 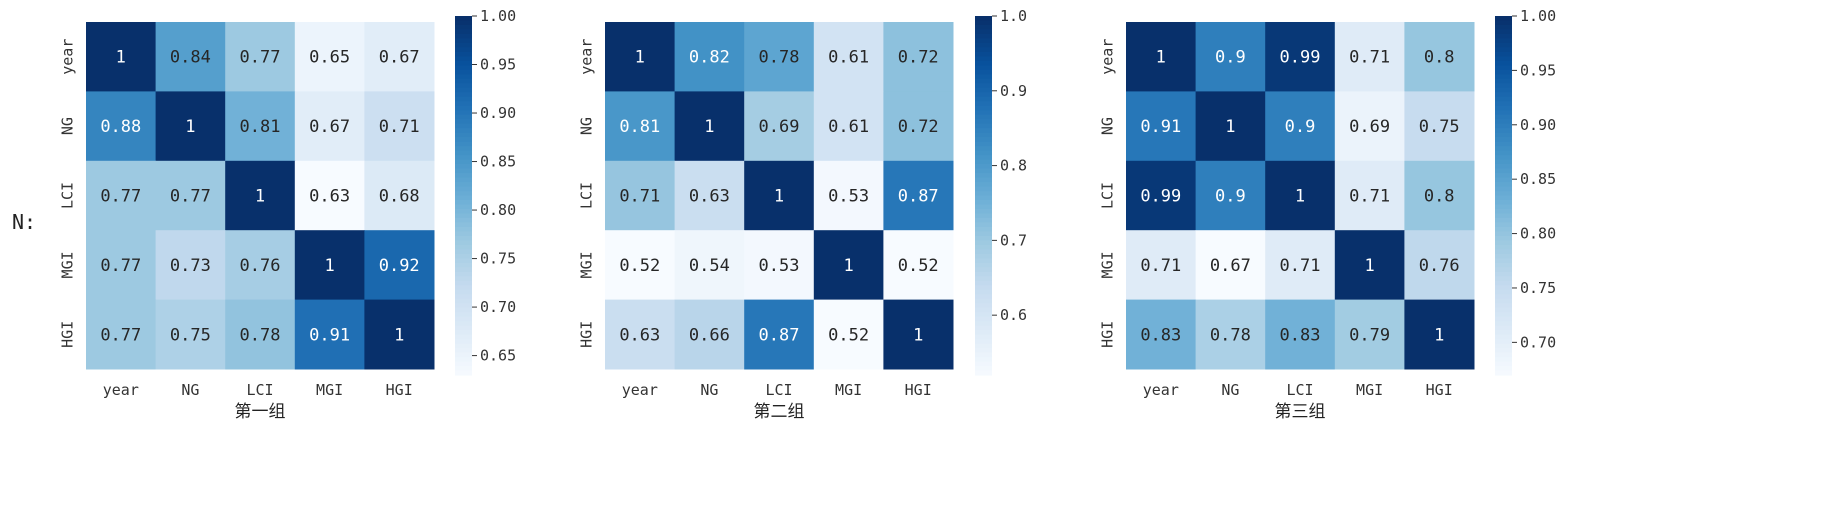 I want to click on cell-value-label: 0.72, so click(x=918, y=127).